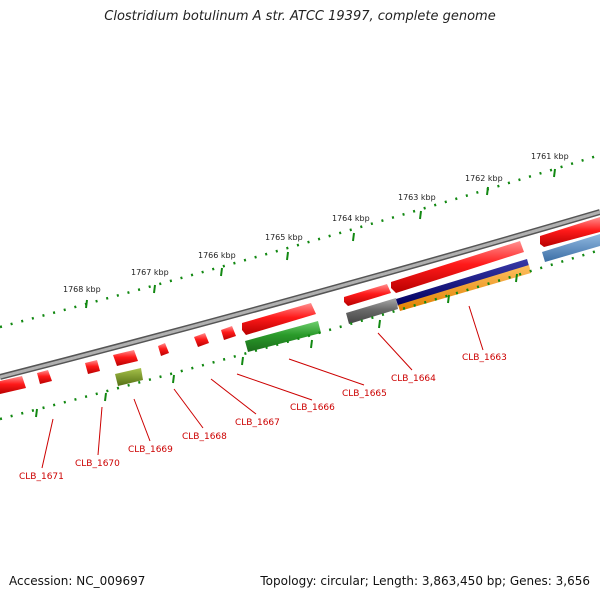  Describe the element at coordinates (217, 255) in the screenshot. I see `ruler-label: 1766 kbp` at that location.